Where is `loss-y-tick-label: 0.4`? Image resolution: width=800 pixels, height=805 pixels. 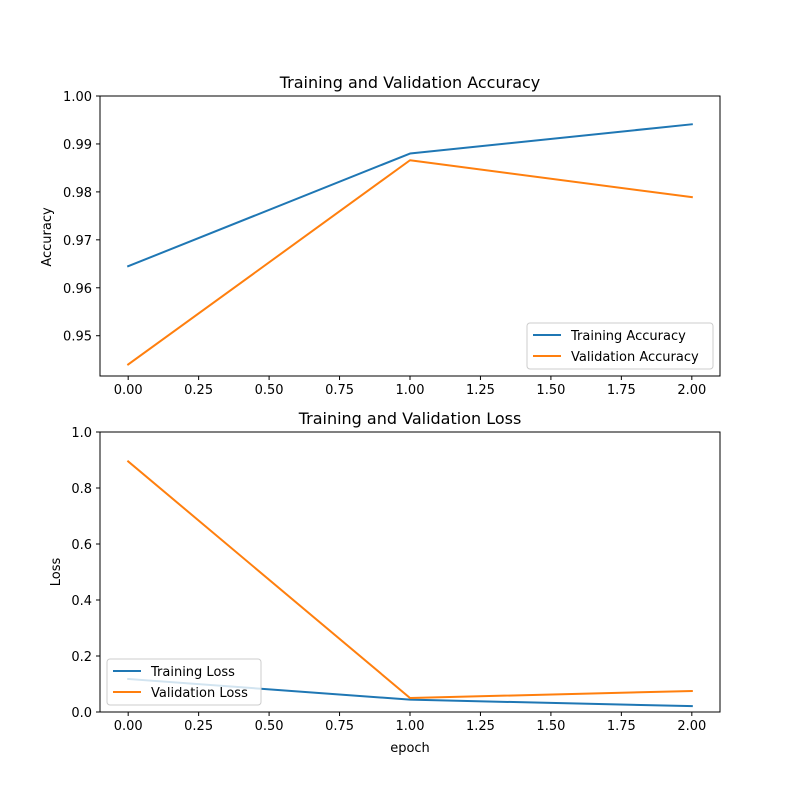 loss-y-tick-label: 0.4 is located at coordinates (81, 601).